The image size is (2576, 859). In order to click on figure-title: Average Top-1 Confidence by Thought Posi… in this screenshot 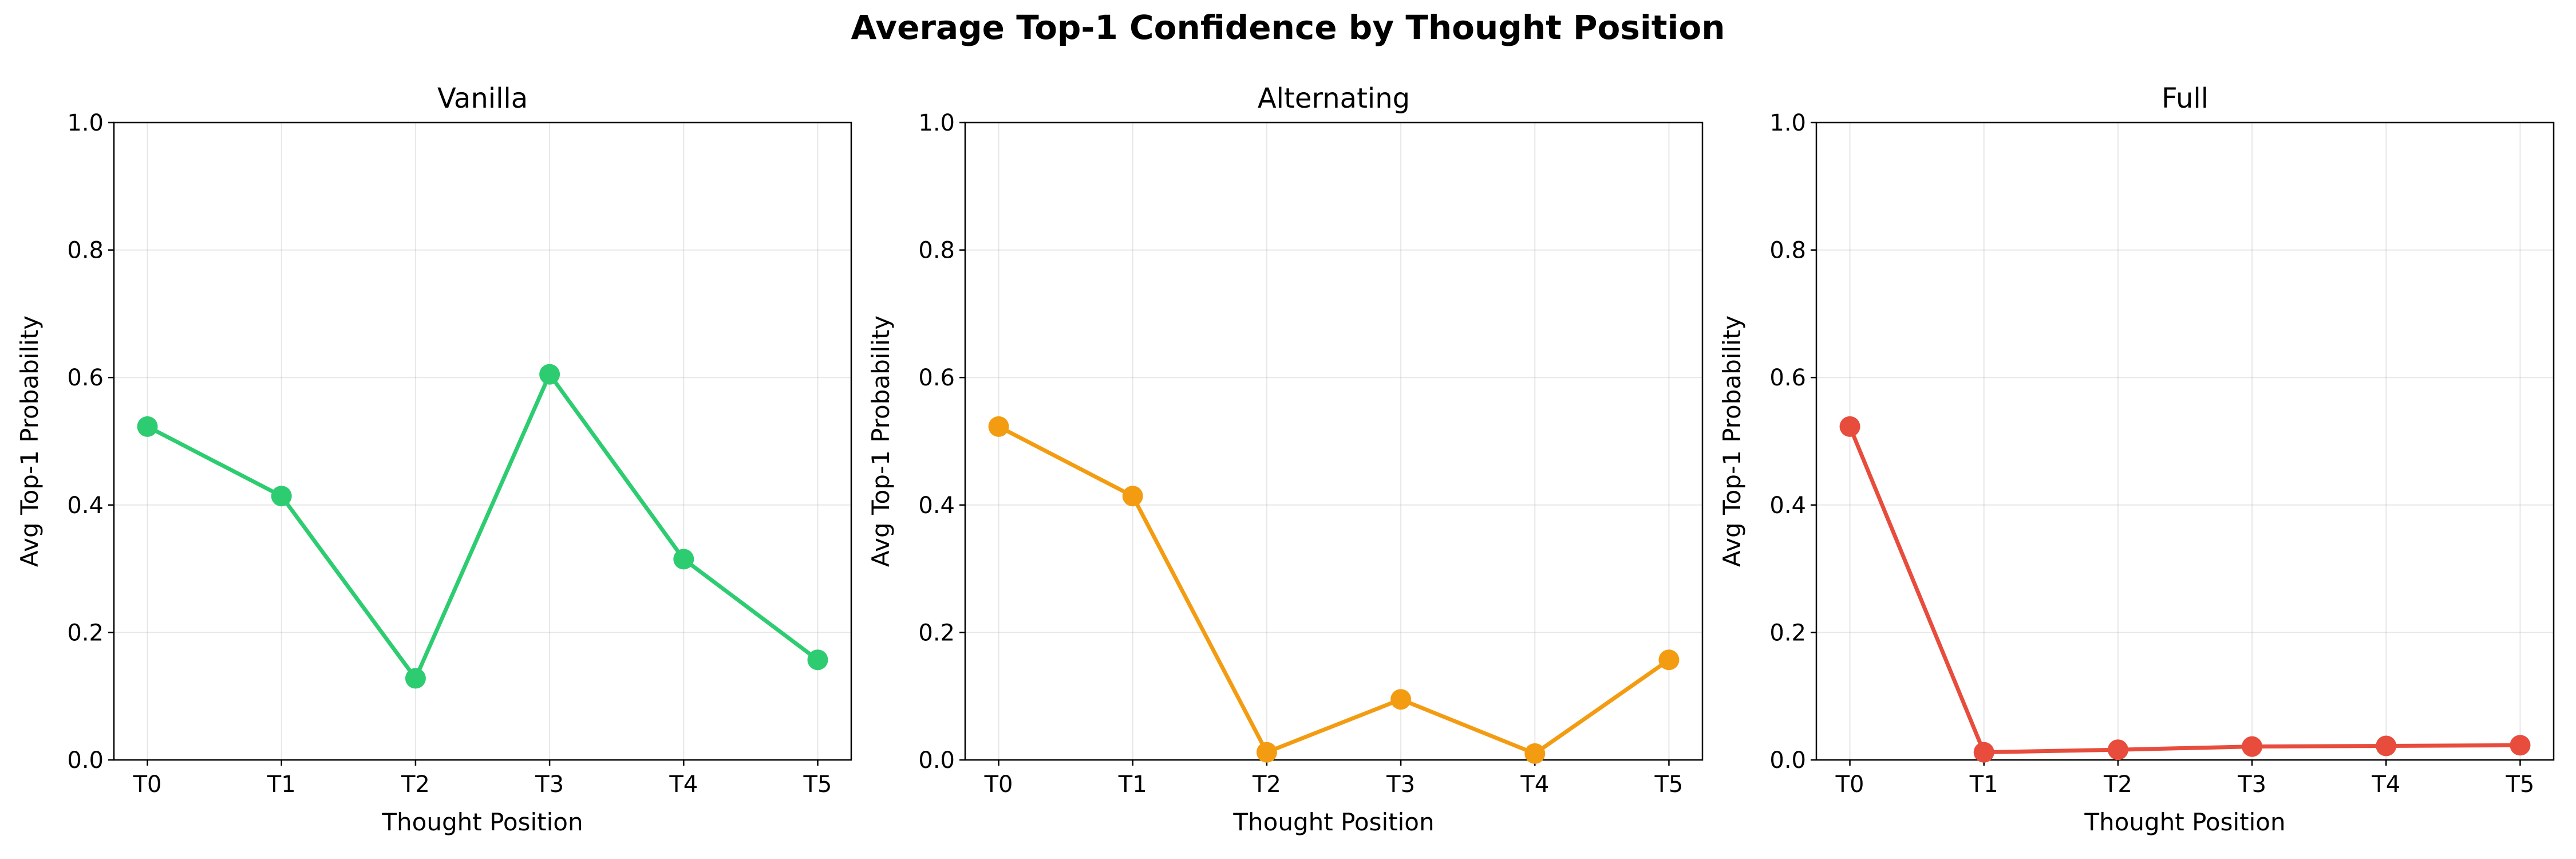, I will do `click(1288, 27)`.